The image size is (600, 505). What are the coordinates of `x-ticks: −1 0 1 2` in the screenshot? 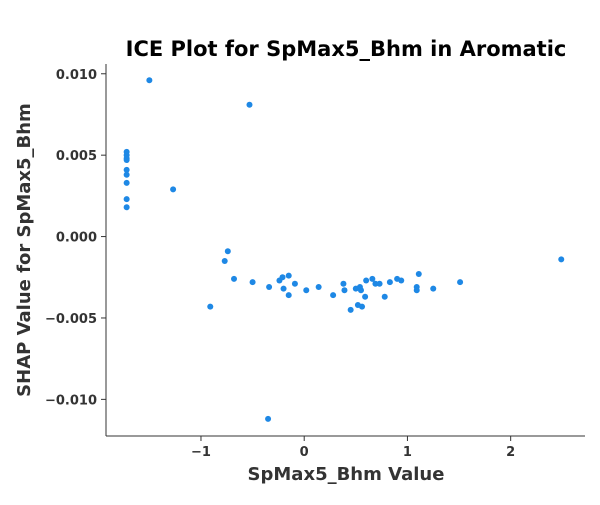 It's located at (353, 448).